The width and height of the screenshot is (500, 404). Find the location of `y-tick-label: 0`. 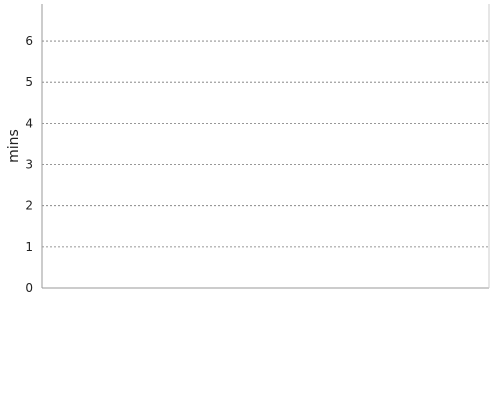

y-tick-label: 0 is located at coordinates (29, 288).